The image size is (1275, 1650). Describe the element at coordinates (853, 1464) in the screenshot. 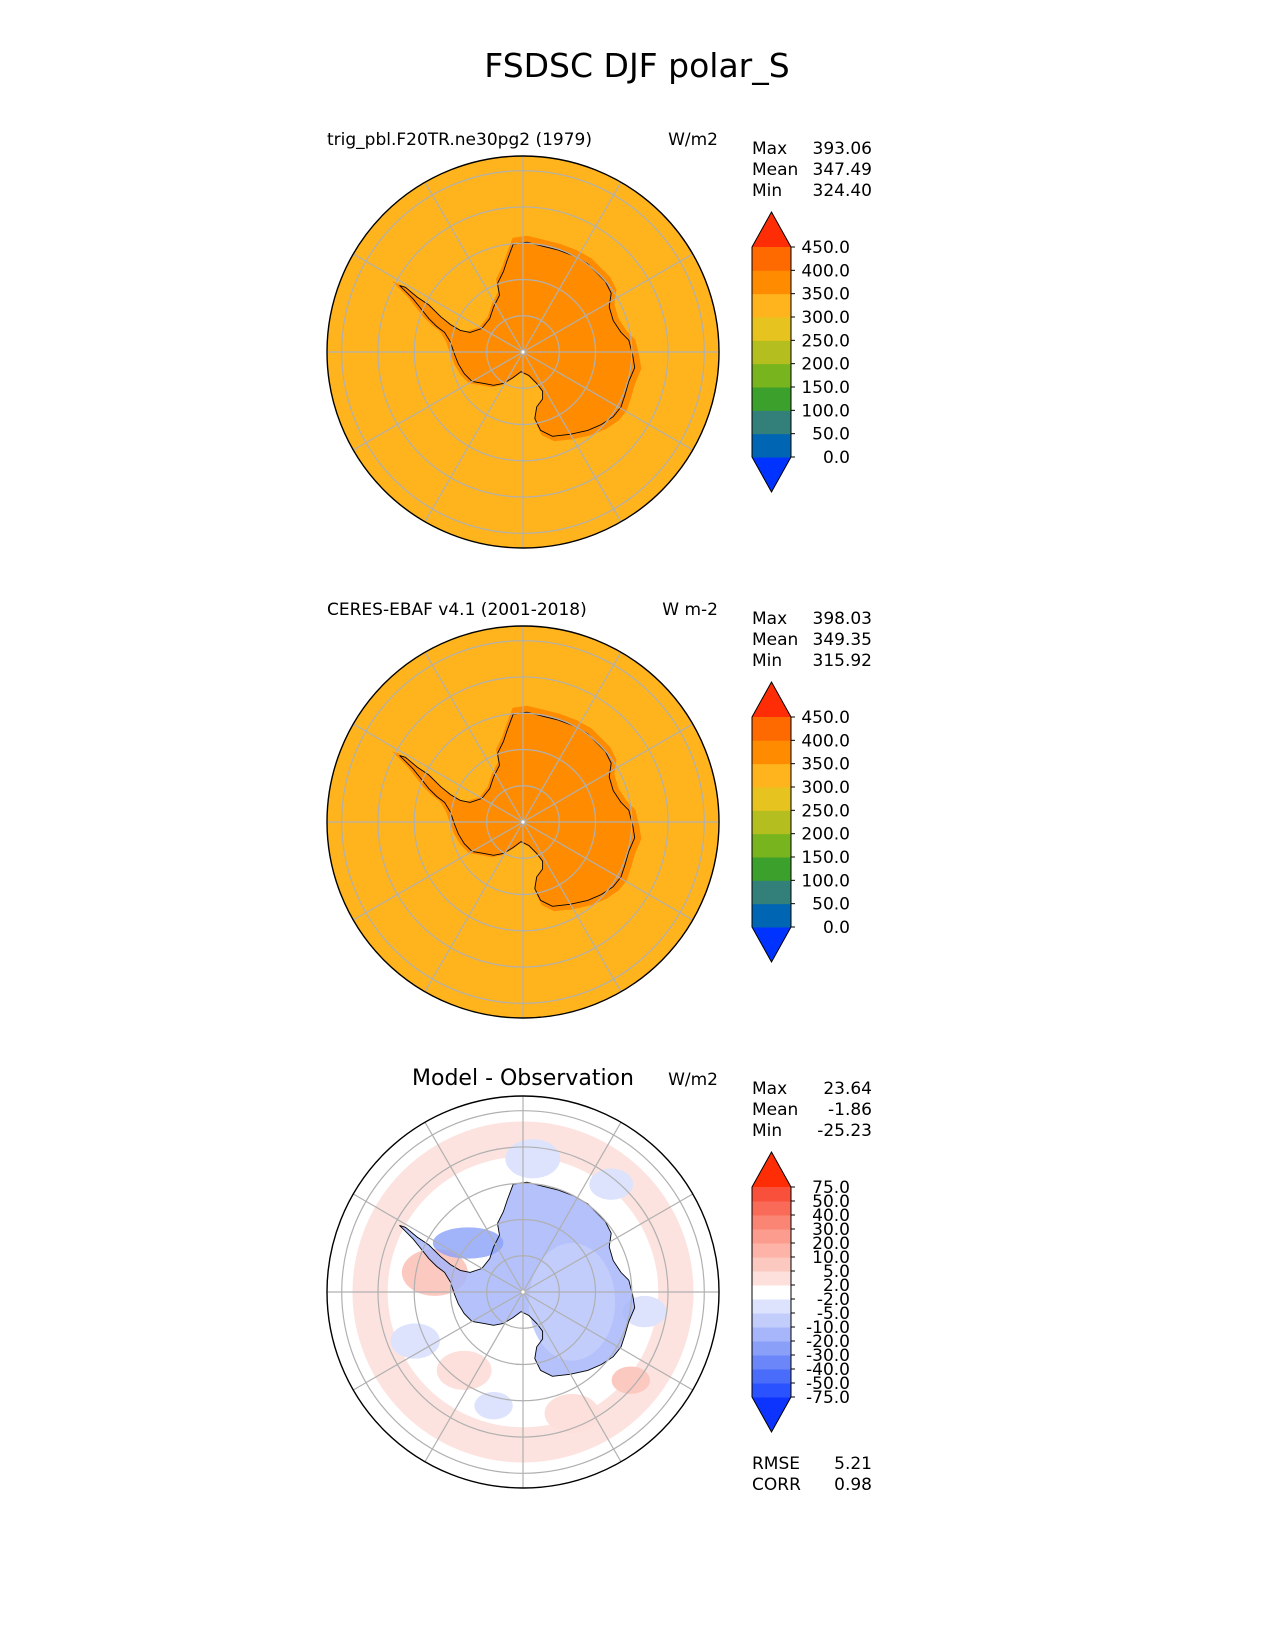

I see `stat-value-rmse: 5.21` at that location.